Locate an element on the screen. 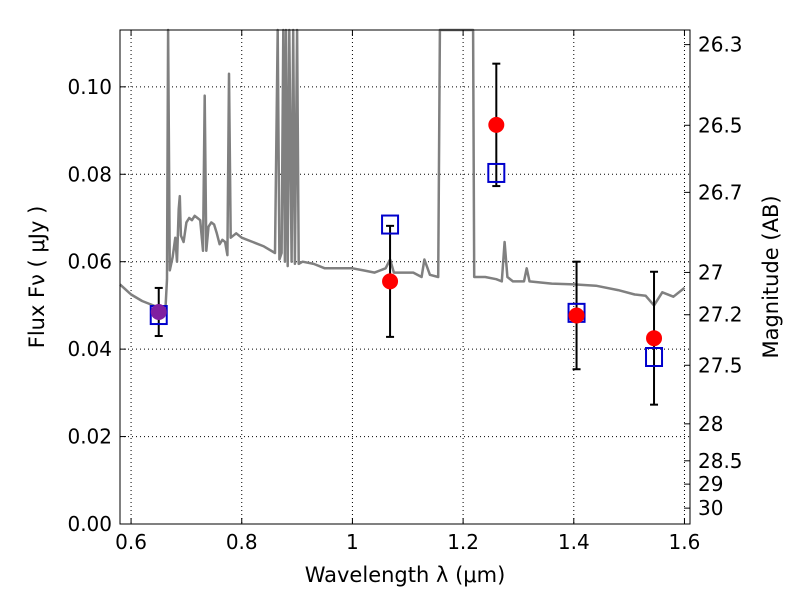 The image size is (800, 600). y2-tick-label: 28 is located at coordinates (710, 424).